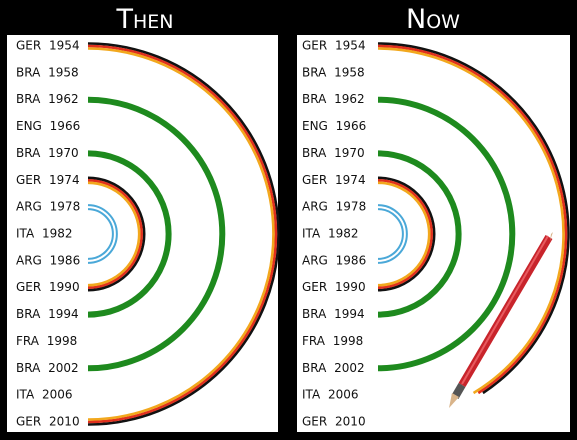 This screenshot has height=440, width=577. What do you see at coordinates (505, 310) in the screenshot?
I see `pencil-highlight` at bounding box center [505, 310].